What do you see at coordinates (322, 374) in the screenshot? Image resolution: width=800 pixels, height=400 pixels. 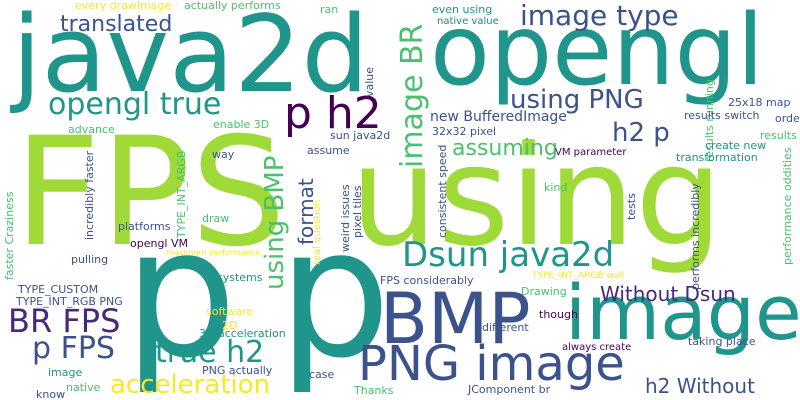 I see `cloud-word-case: case` at bounding box center [322, 374].